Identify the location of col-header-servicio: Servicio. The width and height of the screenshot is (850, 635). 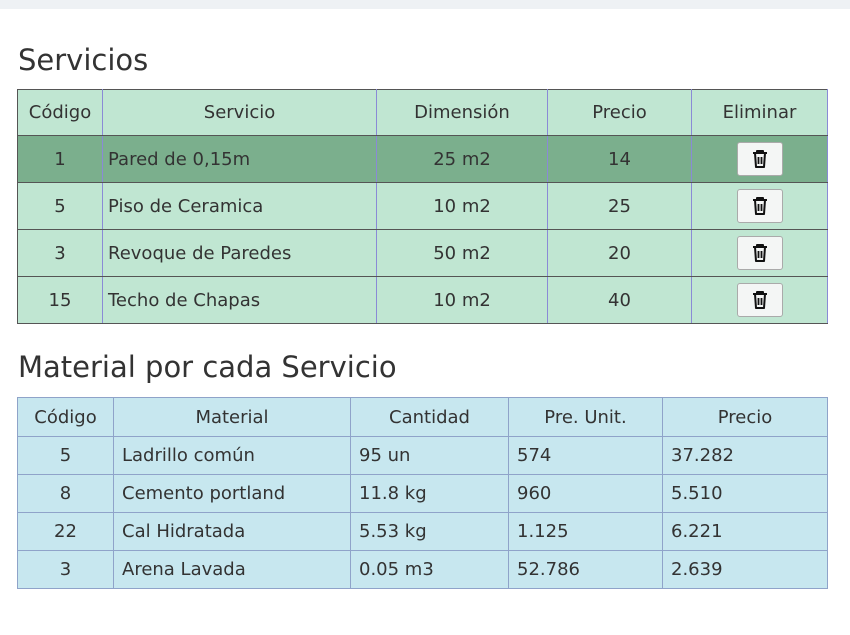
(239, 112).